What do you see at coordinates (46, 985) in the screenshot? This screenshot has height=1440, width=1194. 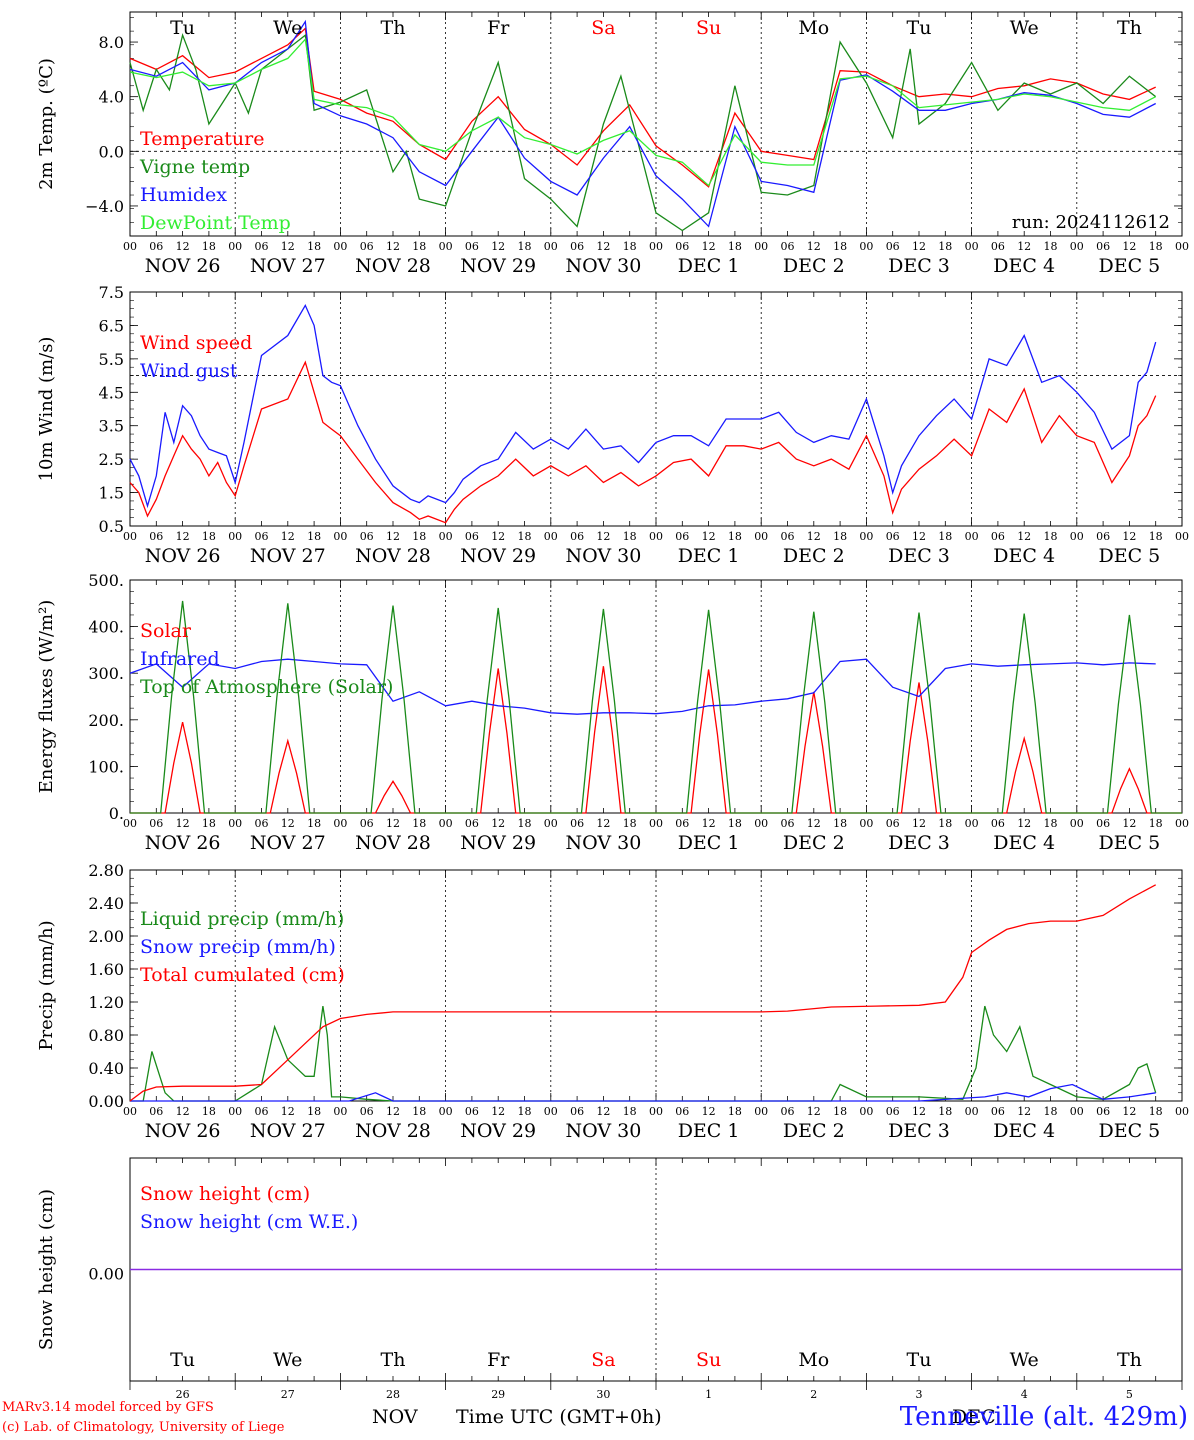 I see `y-axis-label: Precip (mm/h)` at bounding box center [46, 985].